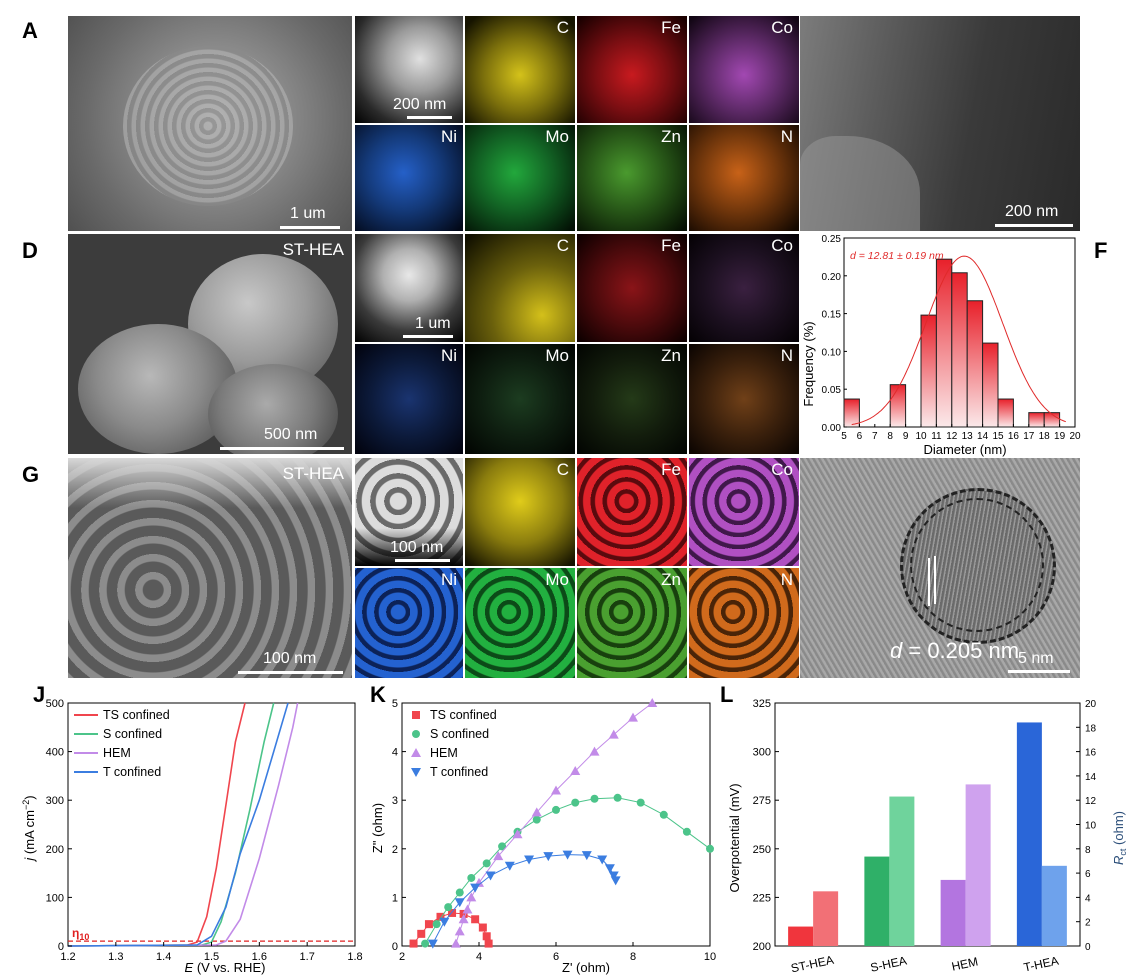 Image resolution: width=1130 pixels, height=978 pixels. What do you see at coordinates (875, 436) in the screenshot?
I see `x-tick-label-f: 7` at bounding box center [875, 436].